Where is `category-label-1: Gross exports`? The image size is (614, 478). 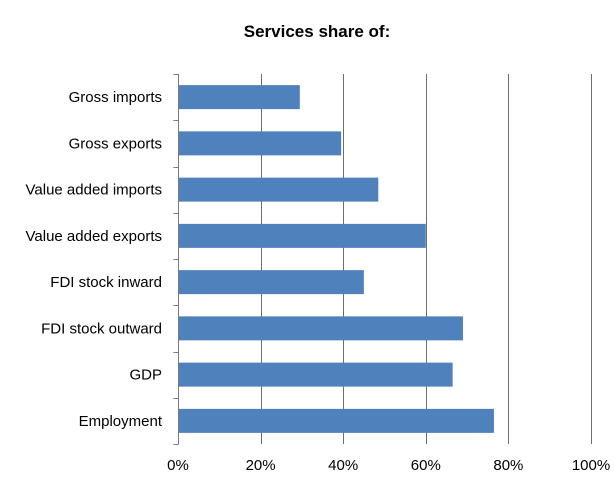 category-label-1: Gross exports is located at coordinates (115, 143).